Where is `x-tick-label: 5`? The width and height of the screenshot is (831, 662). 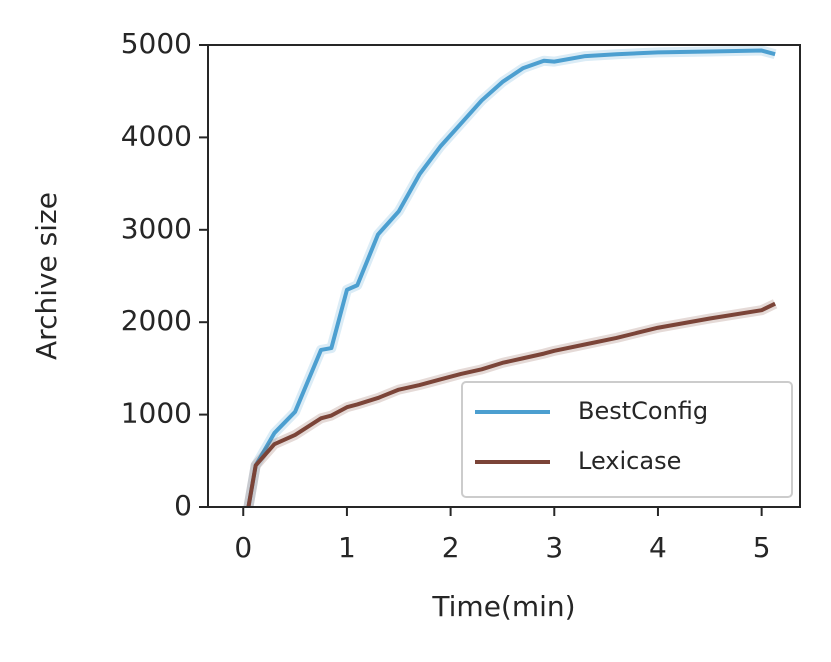 x-tick-label: 5 is located at coordinates (762, 547).